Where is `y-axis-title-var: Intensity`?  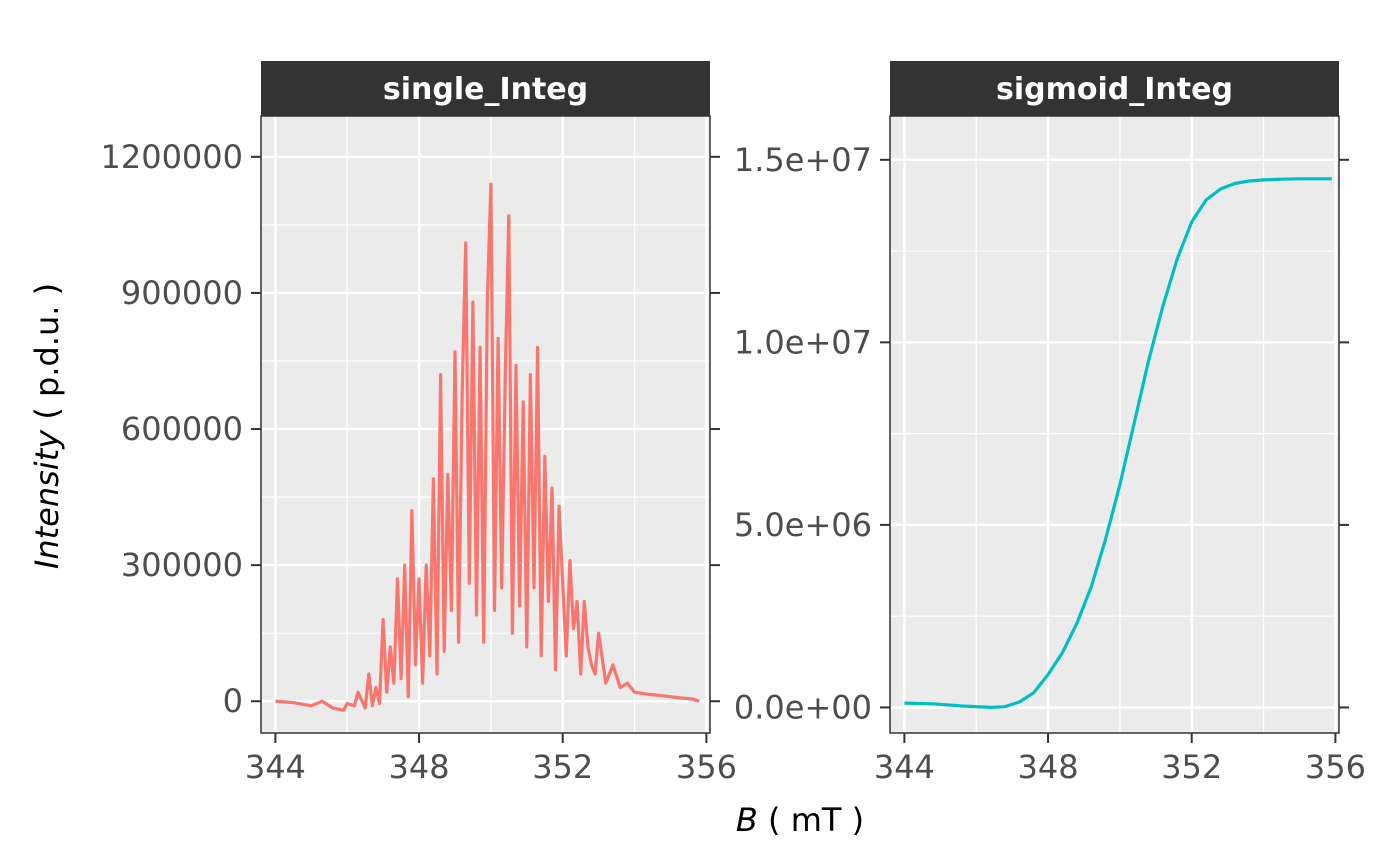
y-axis-title-var: Intensity is located at coordinates (47, 499).